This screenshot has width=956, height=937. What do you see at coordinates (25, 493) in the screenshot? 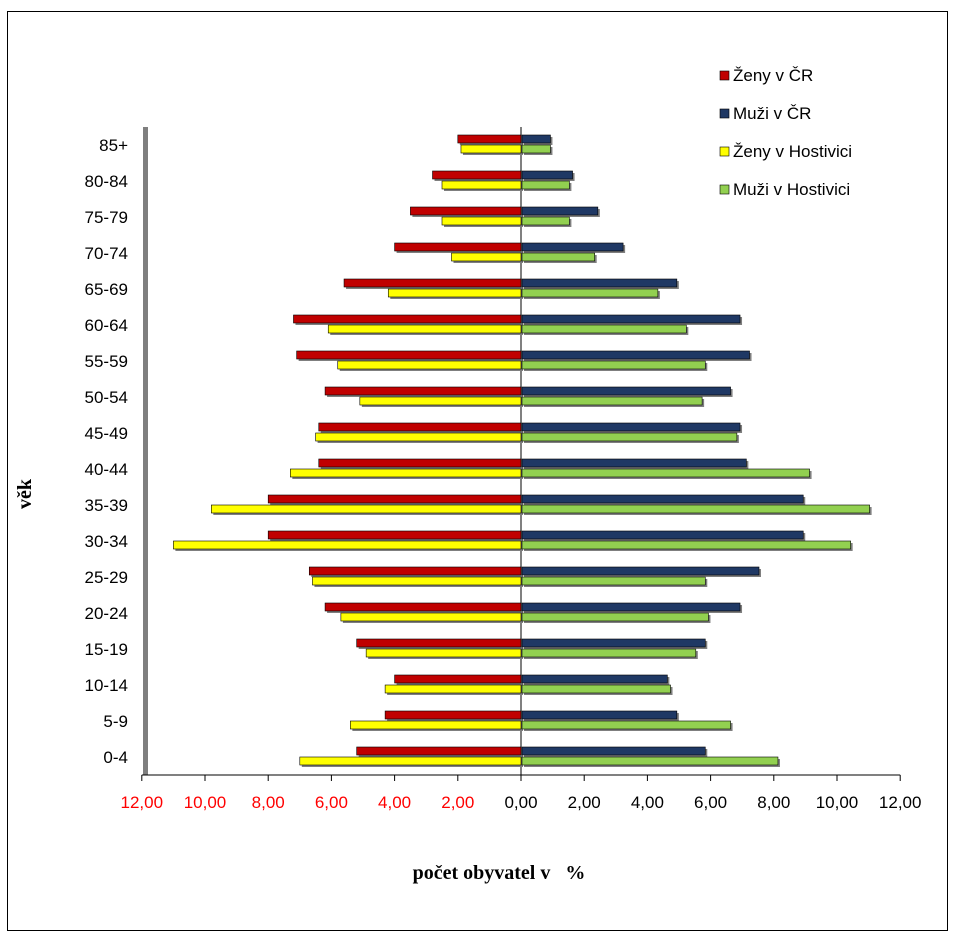
I see `y-axis-title: věk` at bounding box center [25, 493].